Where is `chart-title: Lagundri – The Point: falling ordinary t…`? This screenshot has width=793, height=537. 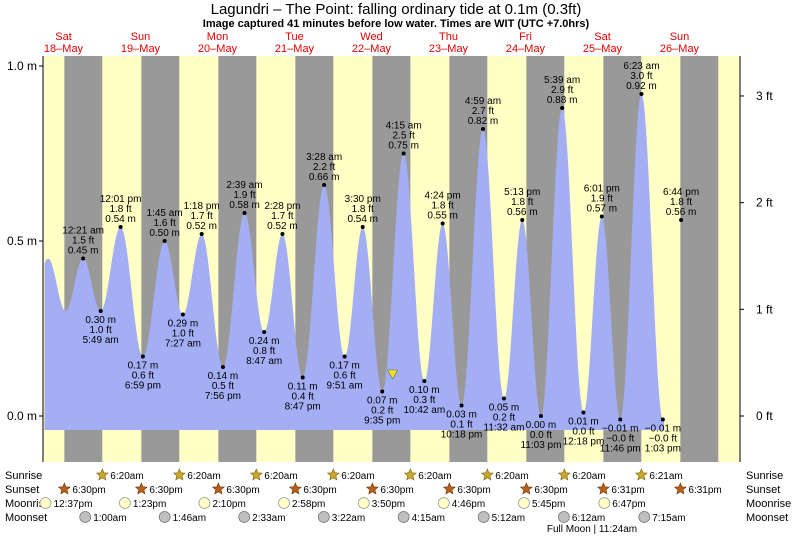 chart-title: Lagundri – The Point: falling ordinary t… is located at coordinates (396, 9).